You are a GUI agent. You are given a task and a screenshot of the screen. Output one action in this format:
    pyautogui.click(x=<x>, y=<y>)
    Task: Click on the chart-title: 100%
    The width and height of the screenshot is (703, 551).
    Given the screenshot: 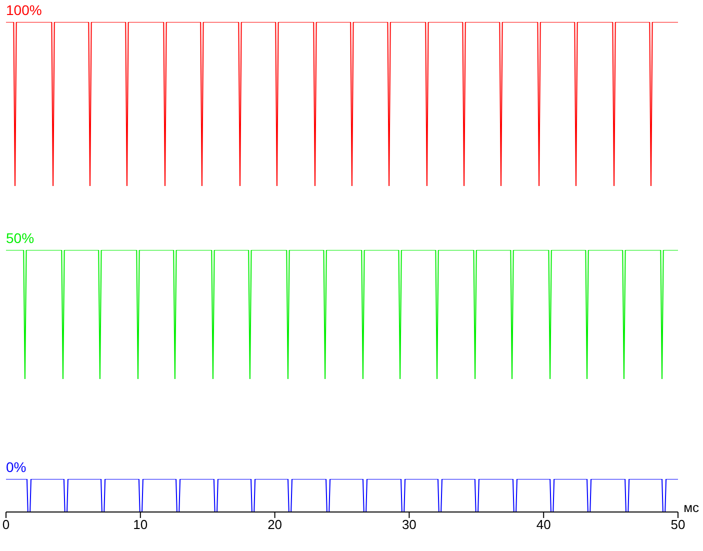 What is the action you would take?
    pyautogui.click(x=24, y=10)
    